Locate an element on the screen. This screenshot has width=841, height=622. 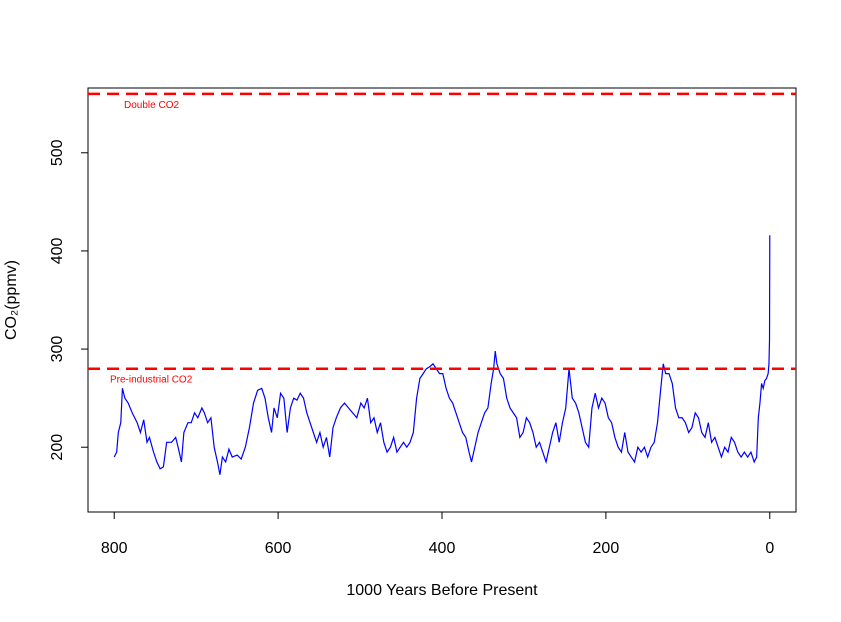
x-axis-label: 1000 Years Before Present is located at coordinates (442, 590).